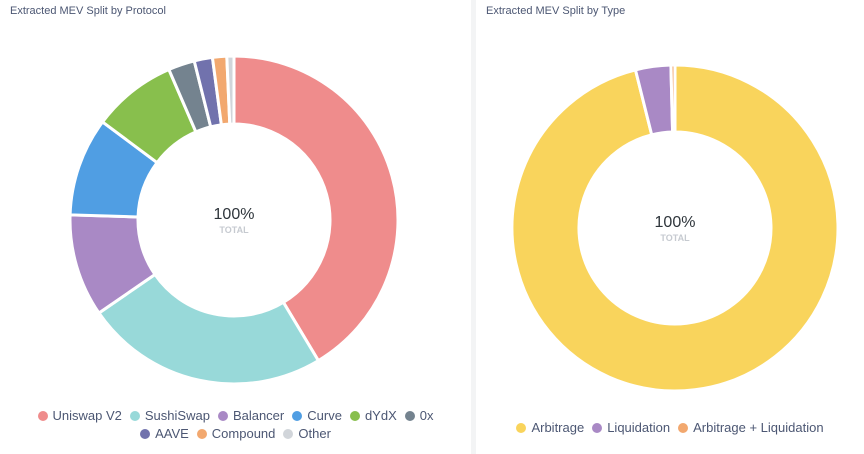 Image resolution: width=864 pixels, height=454 pixels. What do you see at coordinates (87, 415) in the screenshot?
I see `legend-label: Uniswap V2` at bounding box center [87, 415].